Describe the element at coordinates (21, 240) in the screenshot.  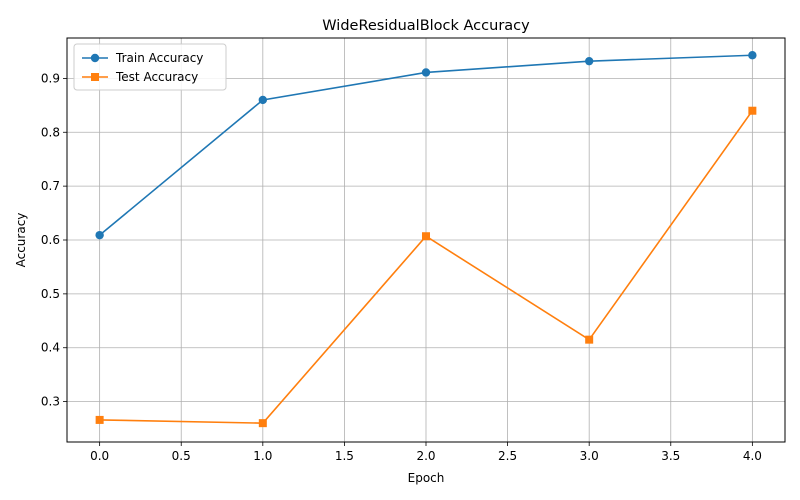
I see `y-axis-label: Accuracy` at that location.